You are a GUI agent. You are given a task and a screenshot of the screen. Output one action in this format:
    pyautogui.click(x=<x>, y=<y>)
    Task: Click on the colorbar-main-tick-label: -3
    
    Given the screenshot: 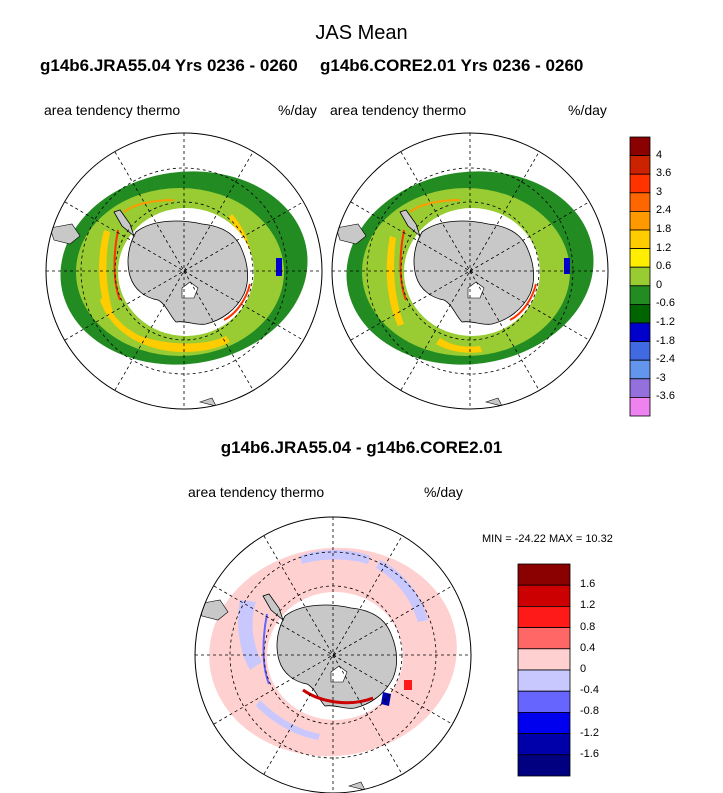 What is the action you would take?
    pyautogui.click(x=661, y=377)
    